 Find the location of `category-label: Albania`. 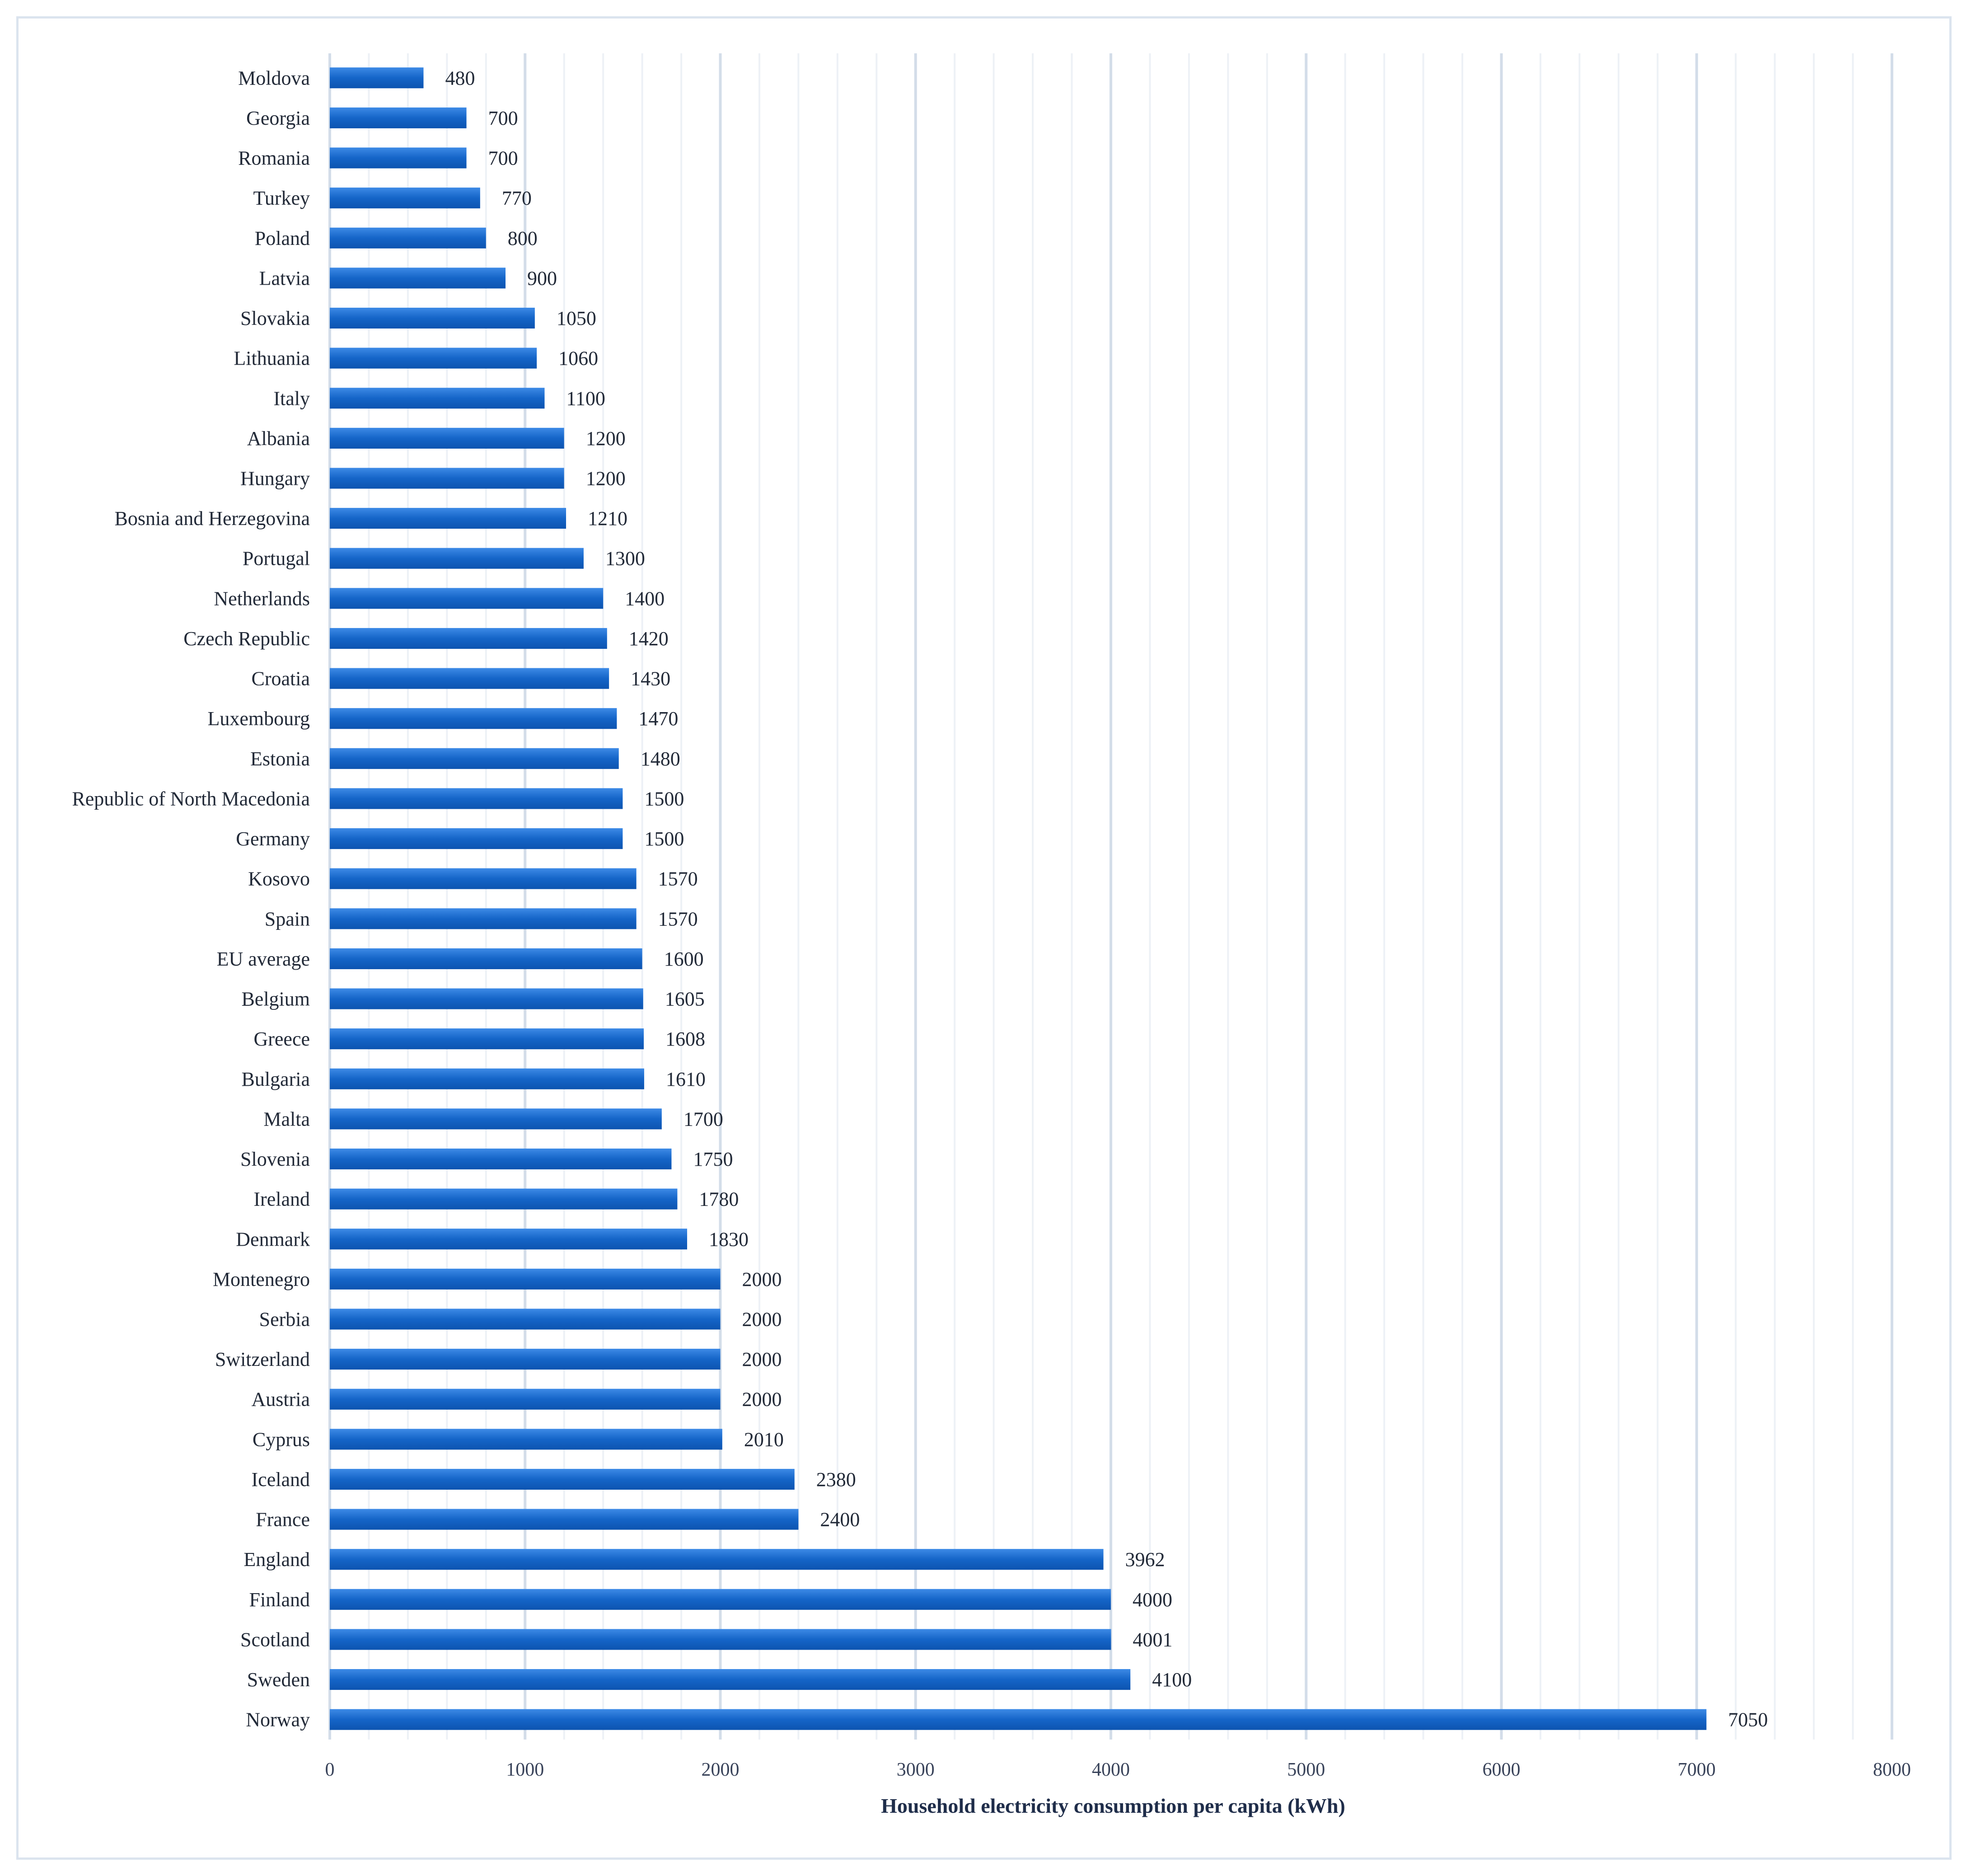

category-label: Albania is located at coordinates (278, 438).